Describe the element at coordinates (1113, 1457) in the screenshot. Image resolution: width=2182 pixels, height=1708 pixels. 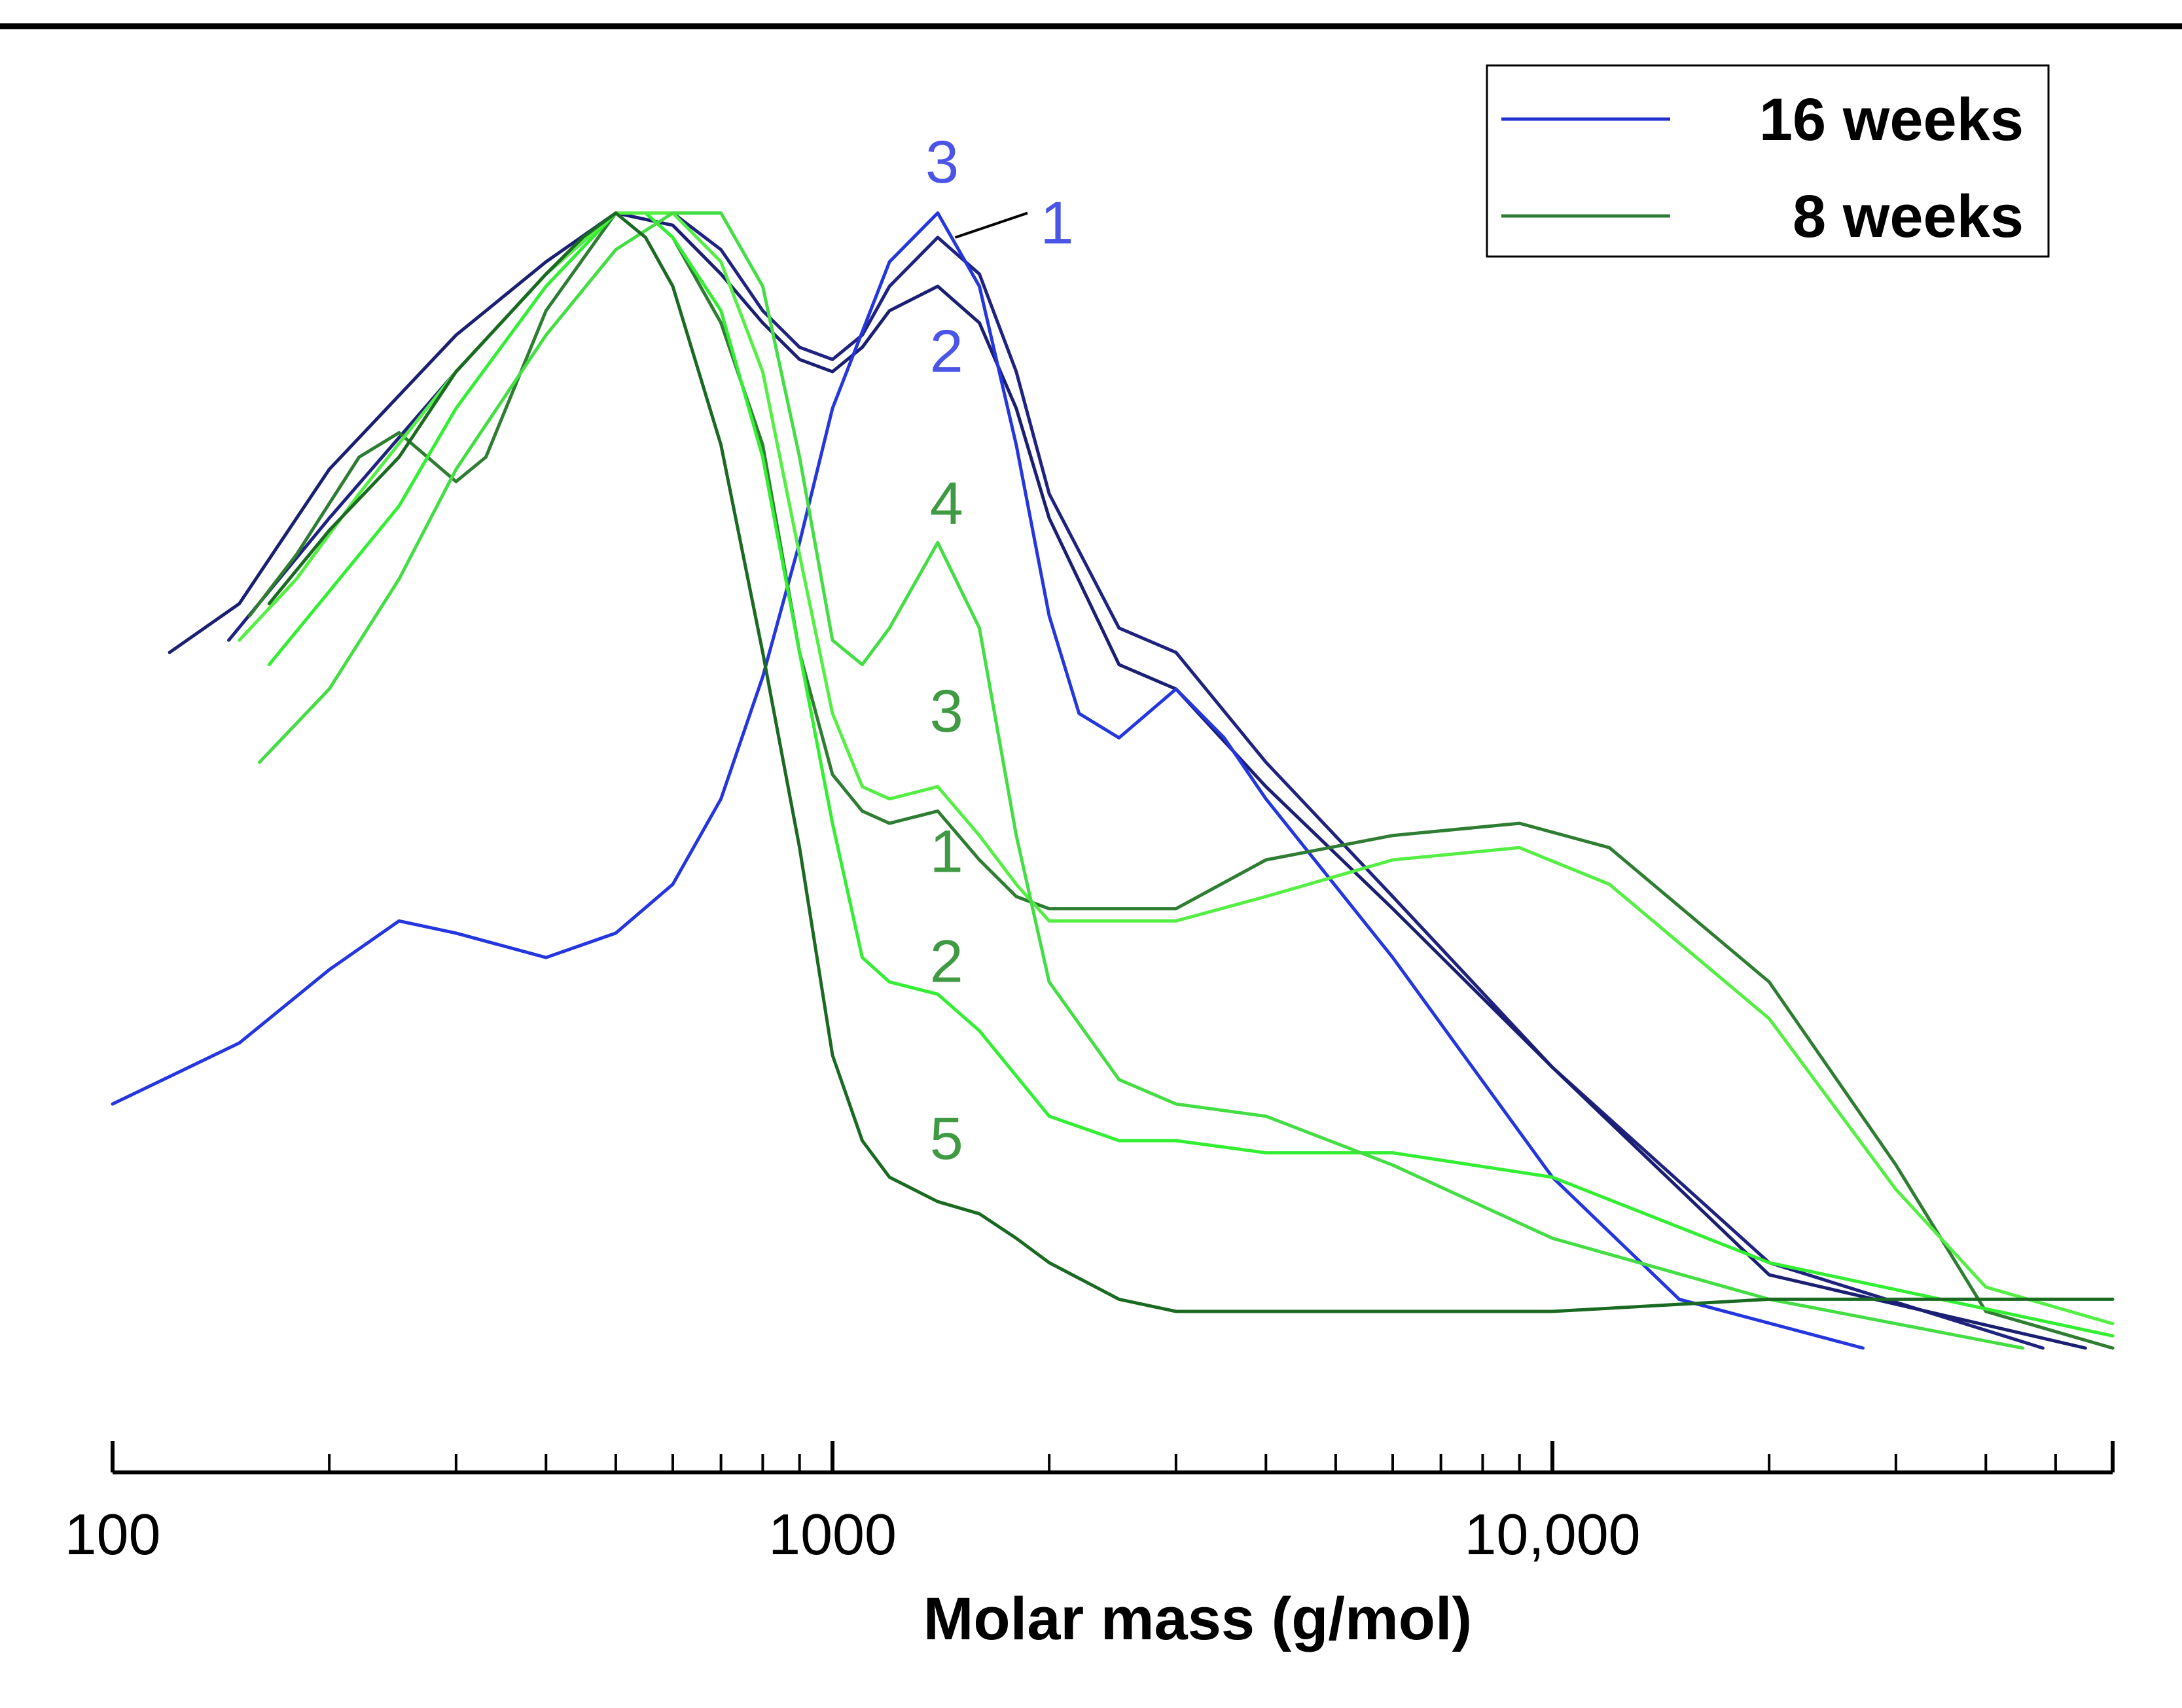
I see `x-axis-ticks` at that location.